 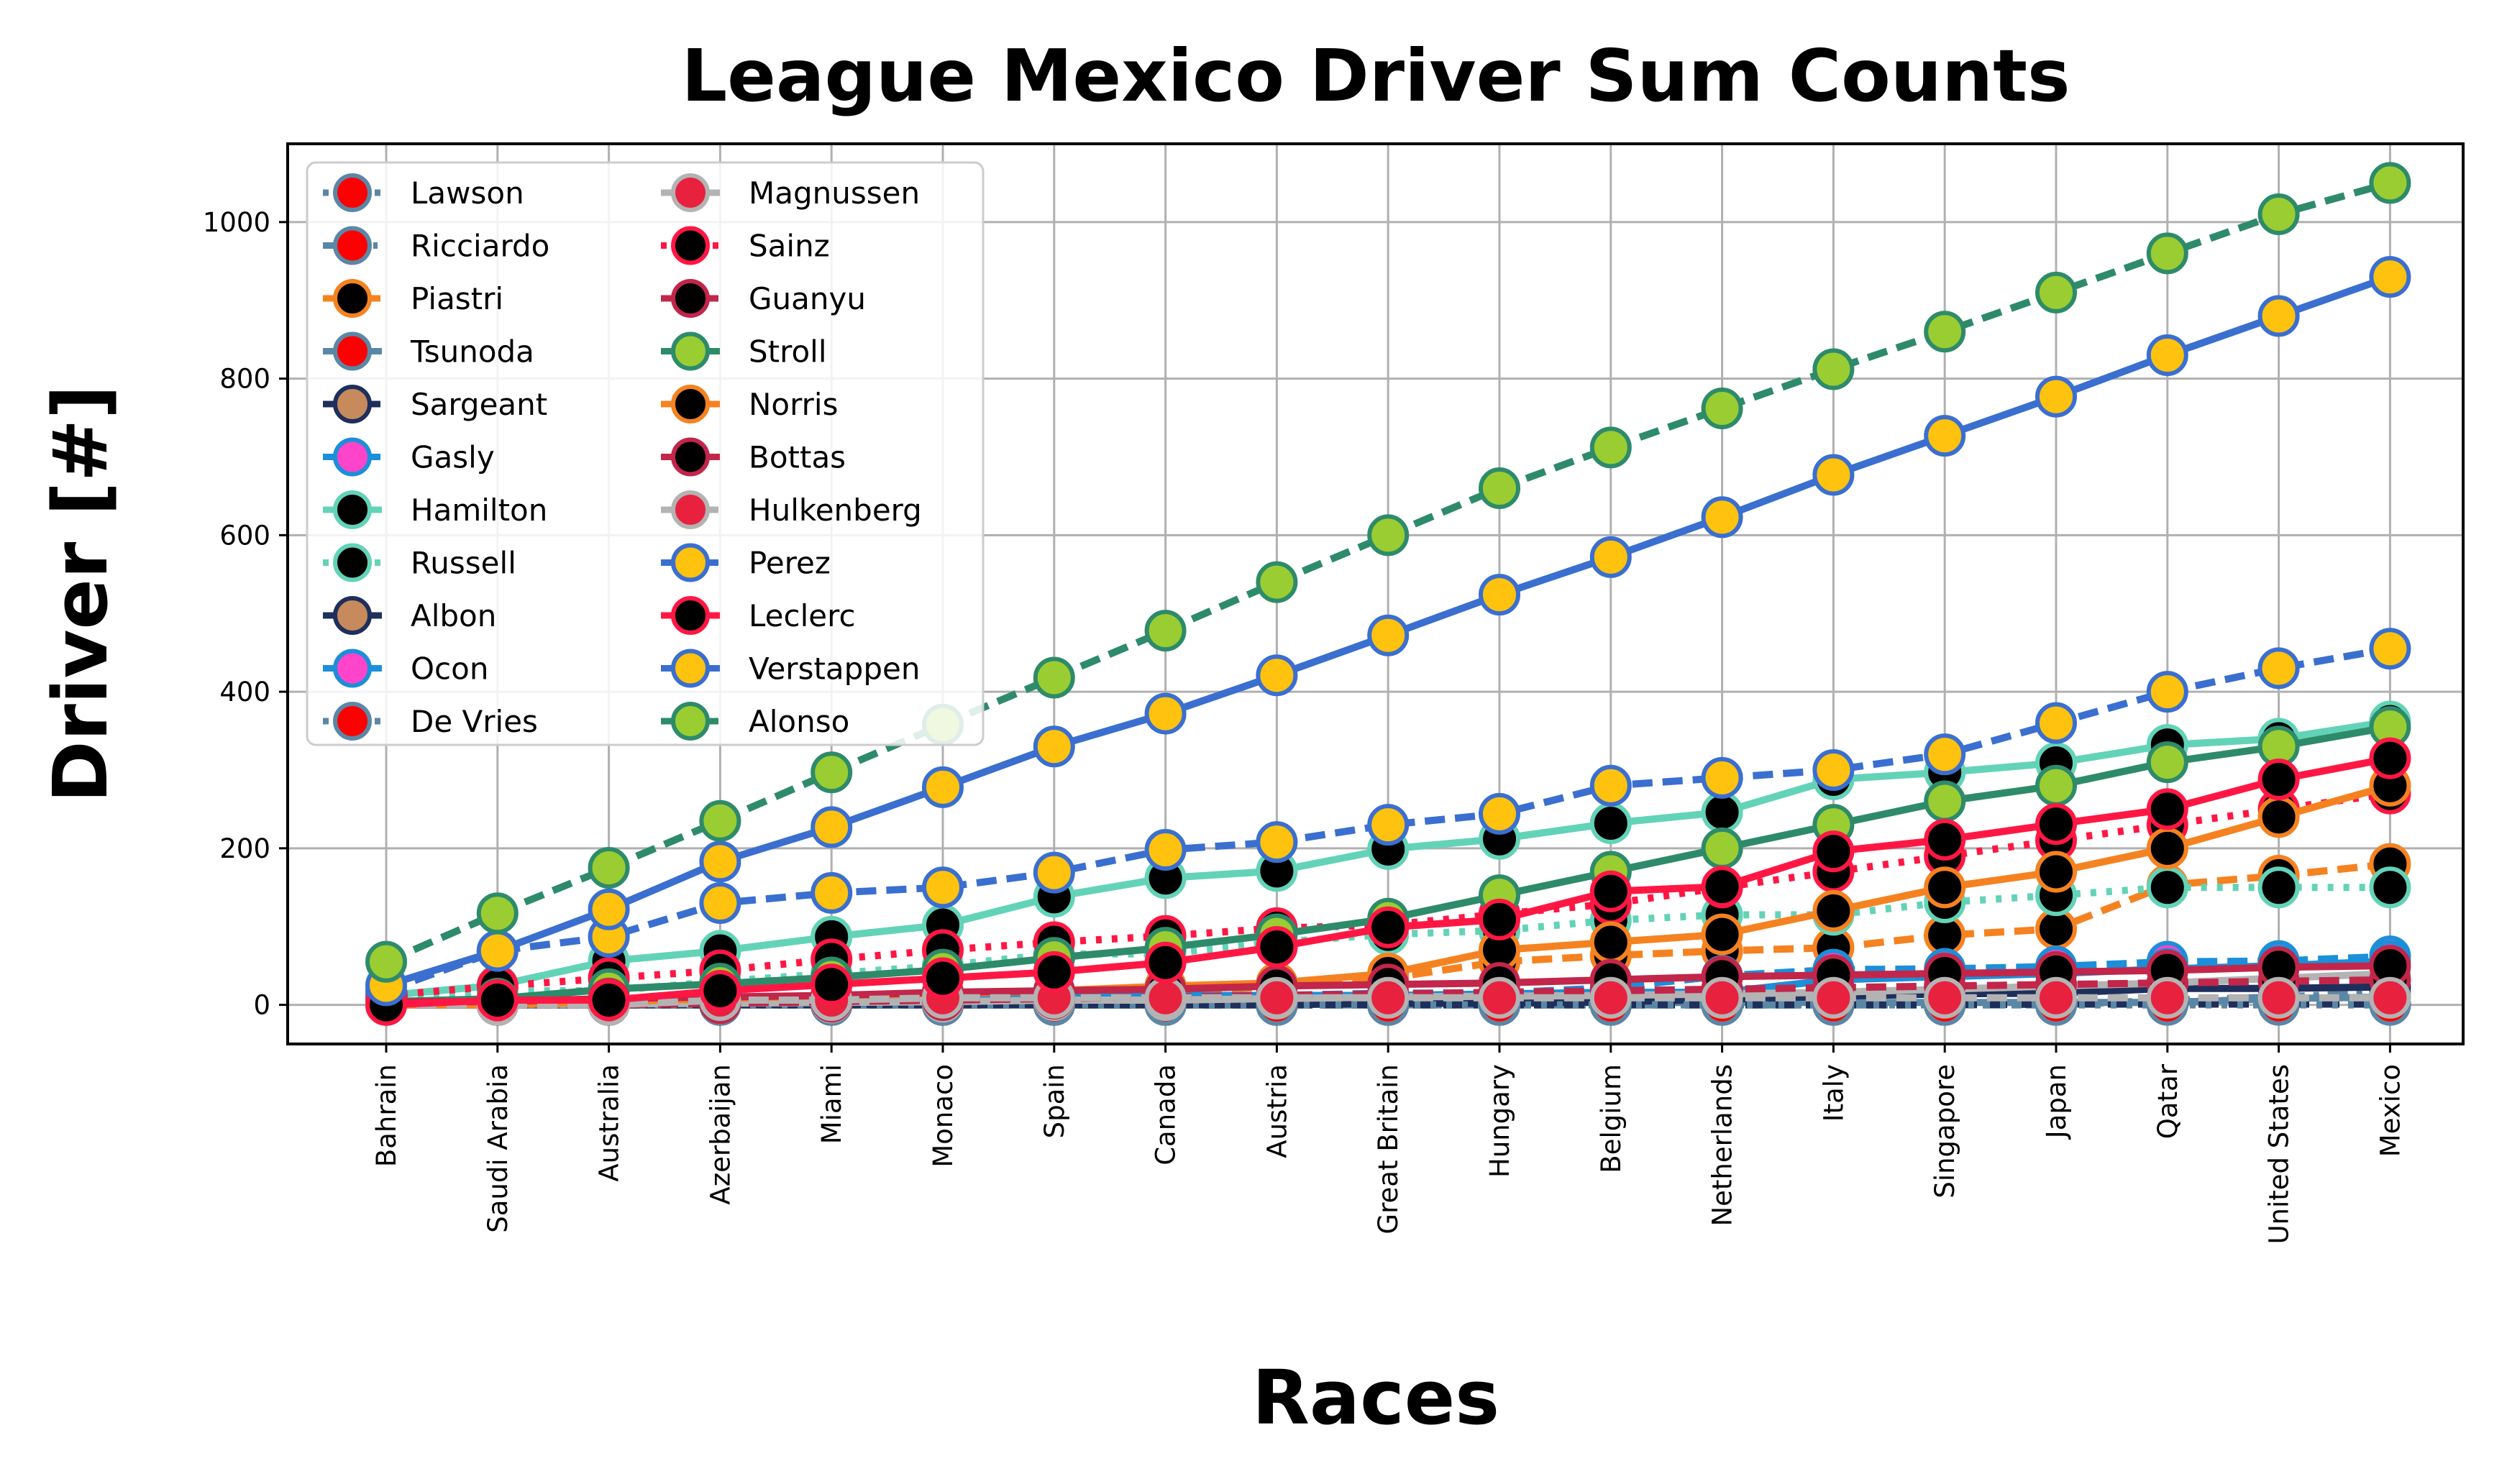 What do you see at coordinates (435, 509) in the screenshot?
I see `legend-item: Hamilton` at bounding box center [435, 509].